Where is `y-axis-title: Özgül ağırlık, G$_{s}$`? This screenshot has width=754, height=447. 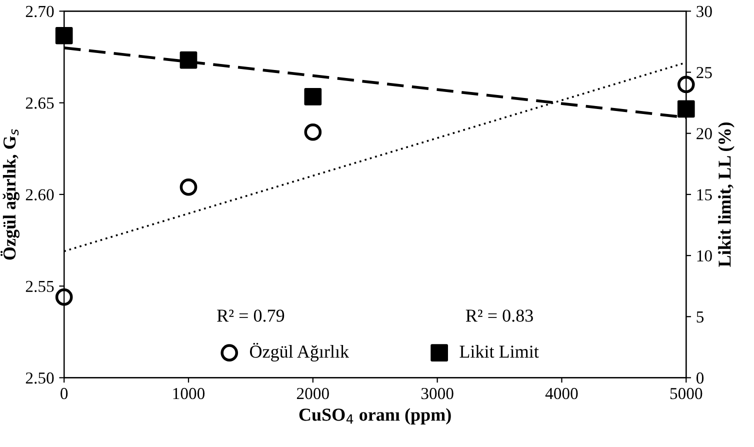
y-axis-title: Özgül ağırlık, G$_{s}$ is located at coordinates (10, 194).